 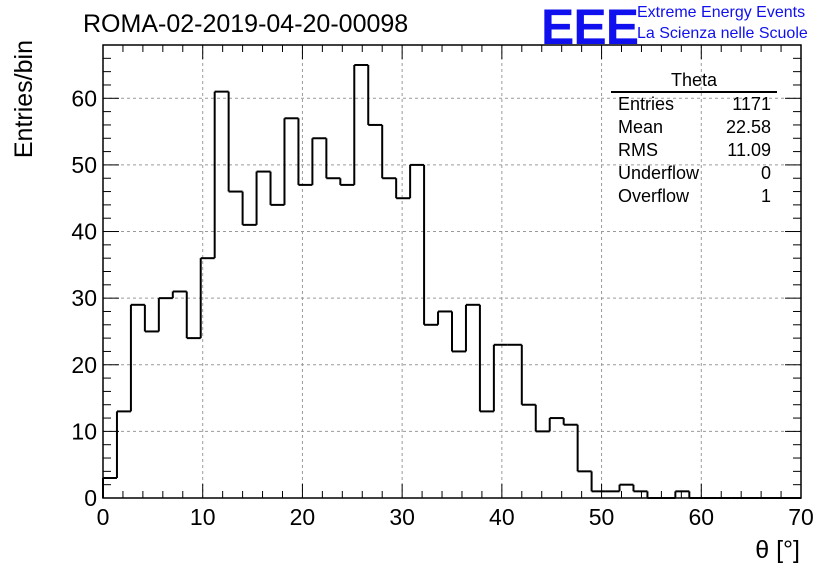 What do you see at coordinates (765, 173) in the screenshot?
I see `stats-value: 0` at bounding box center [765, 173].